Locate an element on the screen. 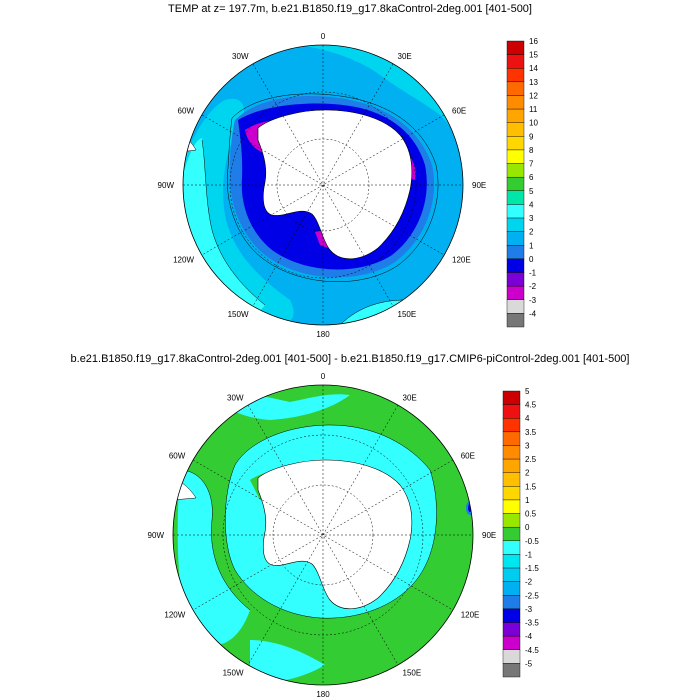 The height and width of the screenshot is (700, 700). colorbar-tick-label: 10 is located at coordinates (533, 123).